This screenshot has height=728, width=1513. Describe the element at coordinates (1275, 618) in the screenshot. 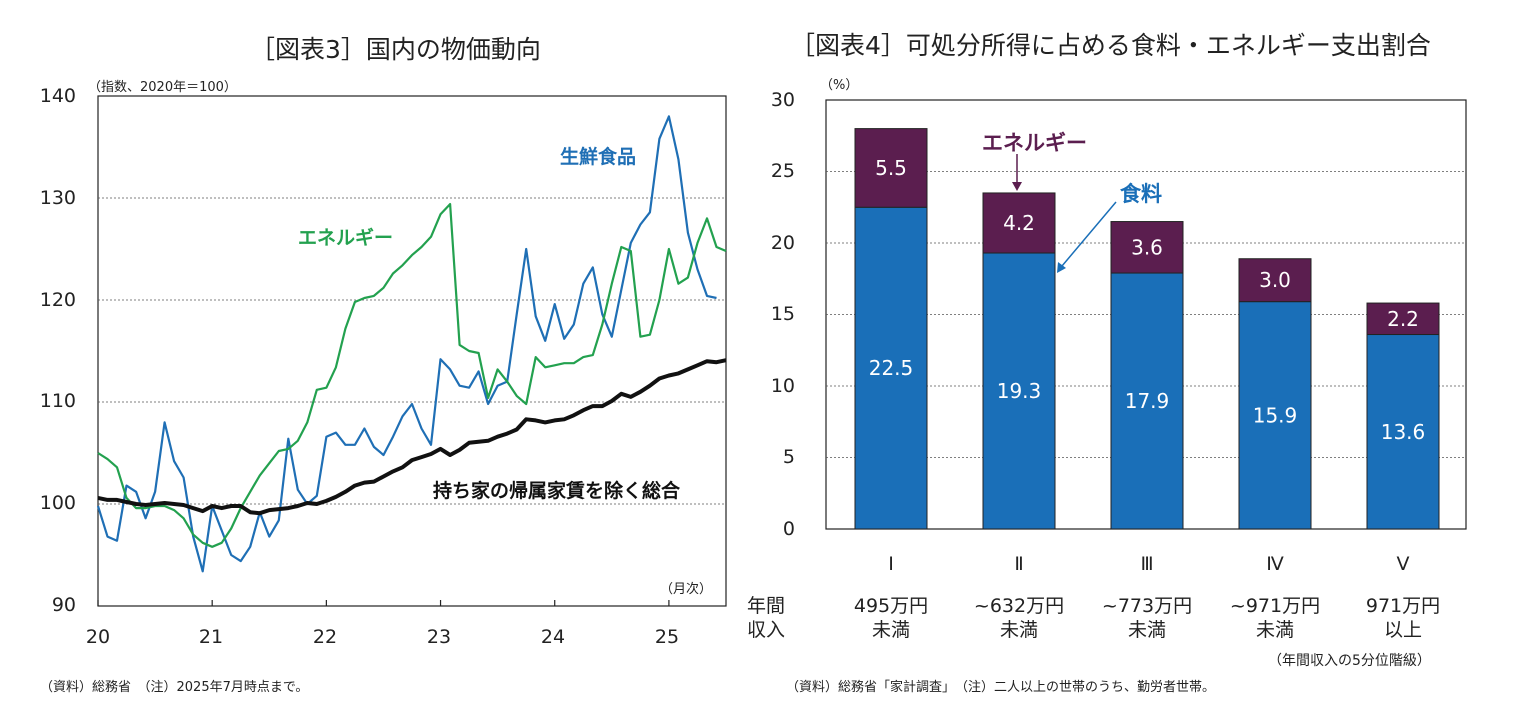

I see `chart4-income: ~971万円 未満` at that location.